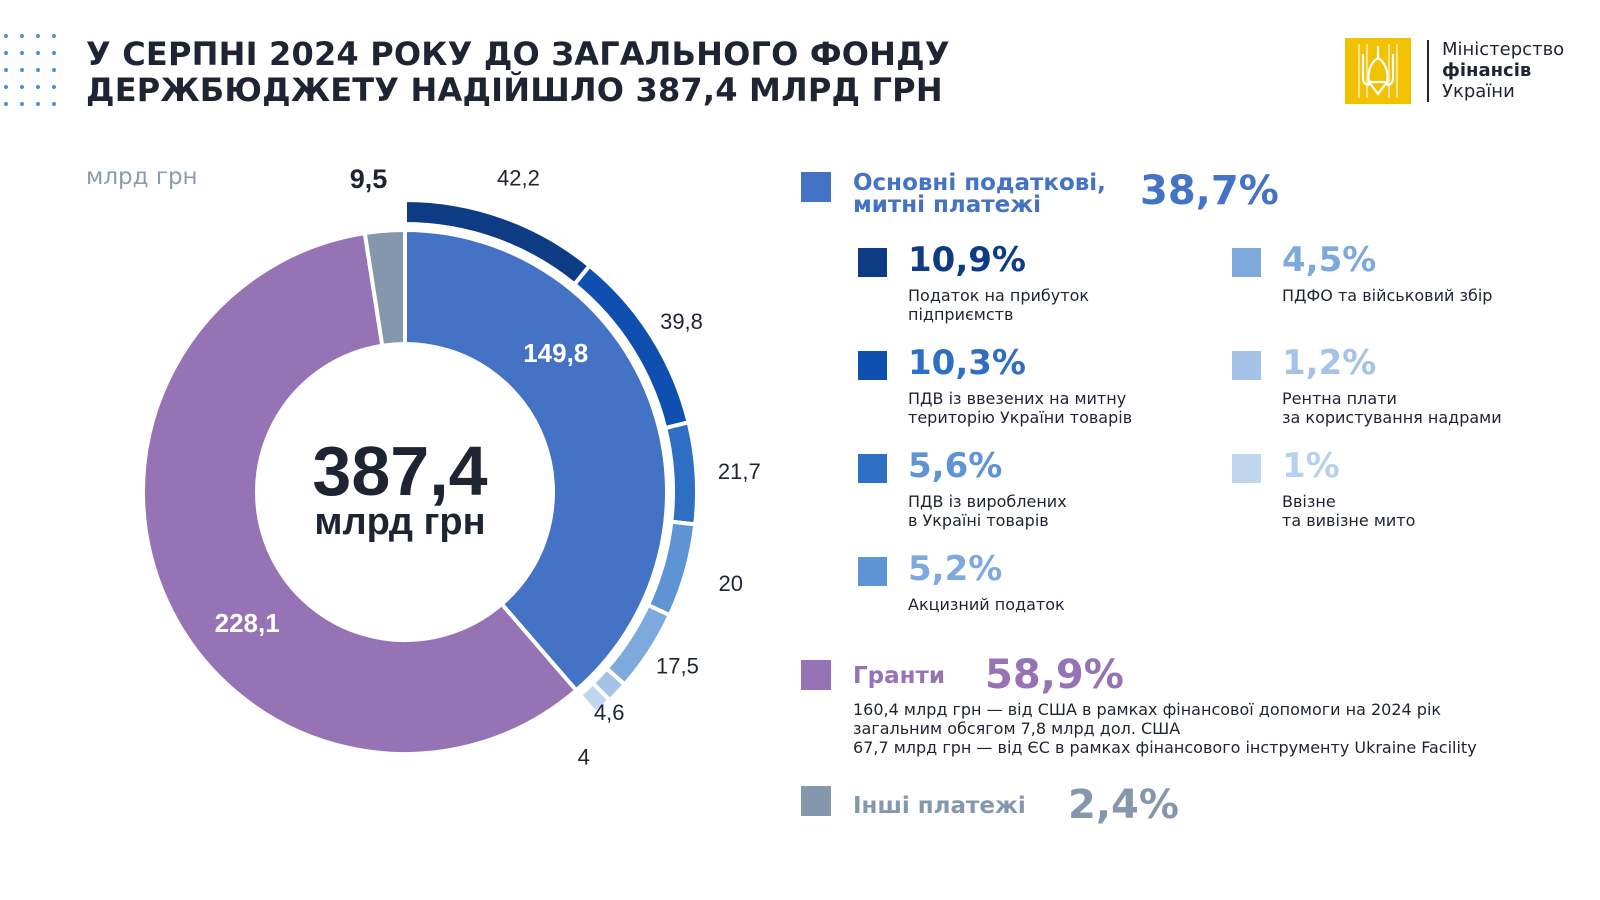 This screenshot has height=900, width=1600. What do you see at coordinates (1311, 466) in the screenshot?
I see `legend-pct-item-5: 1%` at bounding box center [1311, 466].